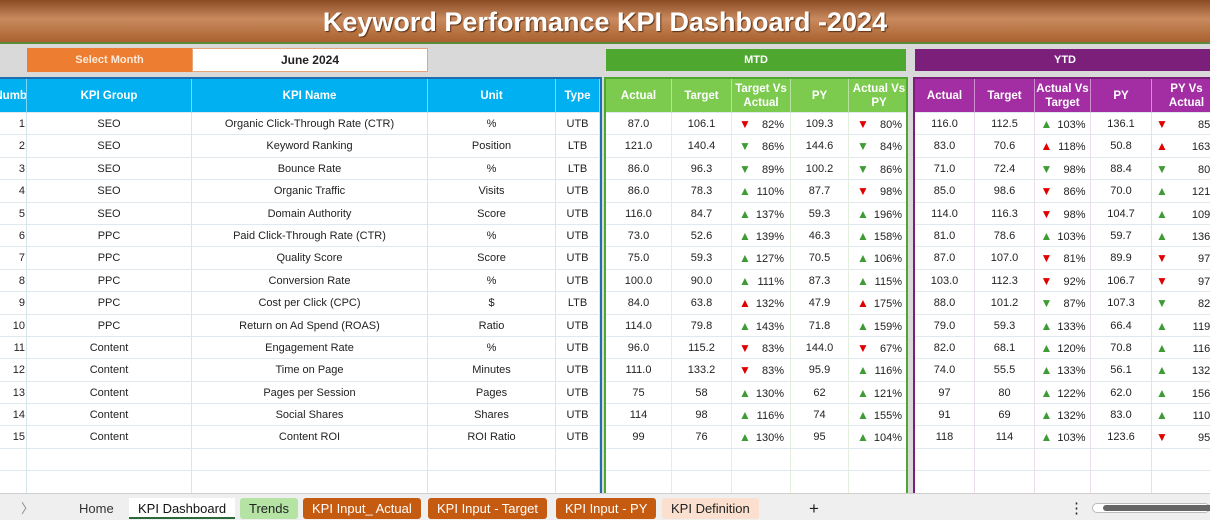 This screenshot has width=1210, height=520. What do you see at coordinates (887, 259) in the screenshot?
I see `percent-value: 106%` at bounding box center [887, 259].